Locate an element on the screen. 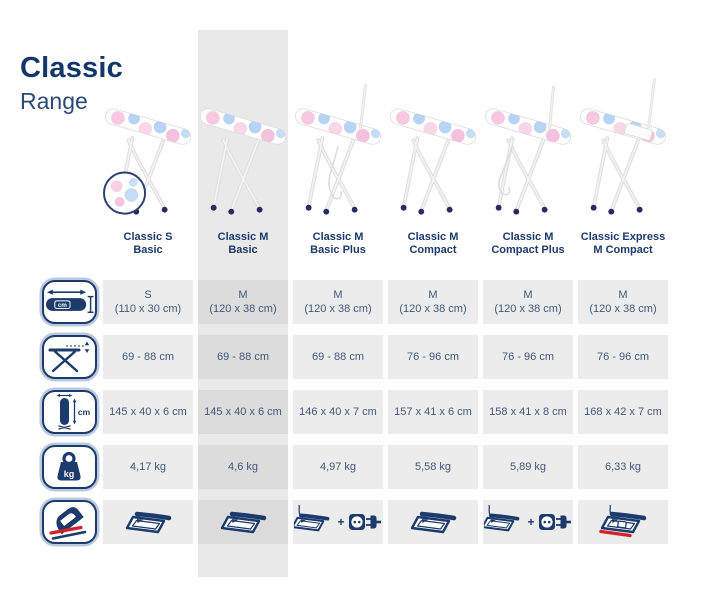 The width and height of the screenshot is (720, 610). title-block: Classic Range is located at coordinates (71, 83).